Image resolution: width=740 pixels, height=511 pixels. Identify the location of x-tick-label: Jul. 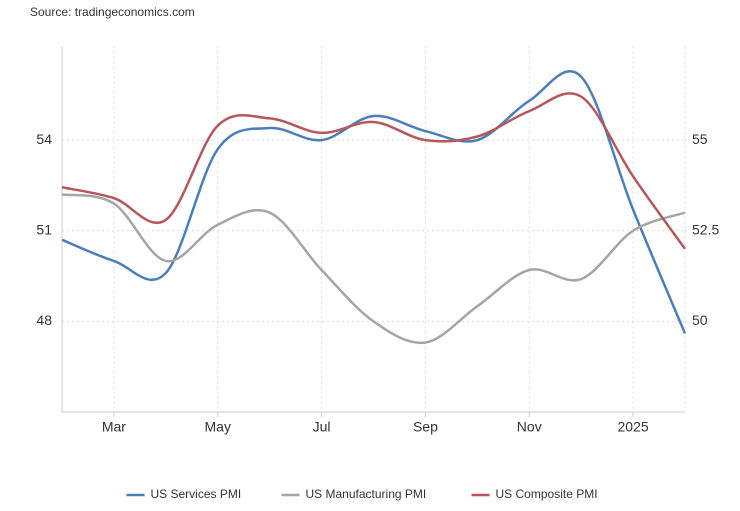
(322, 427).